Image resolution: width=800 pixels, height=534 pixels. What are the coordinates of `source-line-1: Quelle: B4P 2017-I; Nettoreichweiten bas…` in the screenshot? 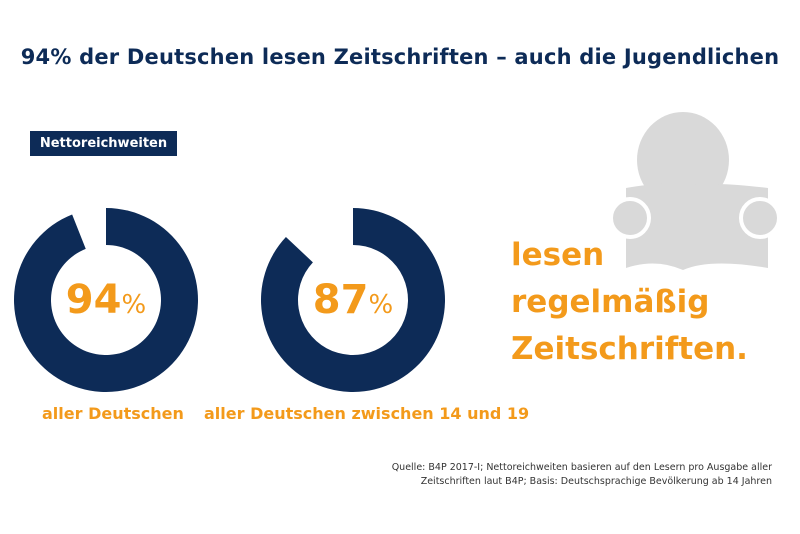 It's located at (581, 467).